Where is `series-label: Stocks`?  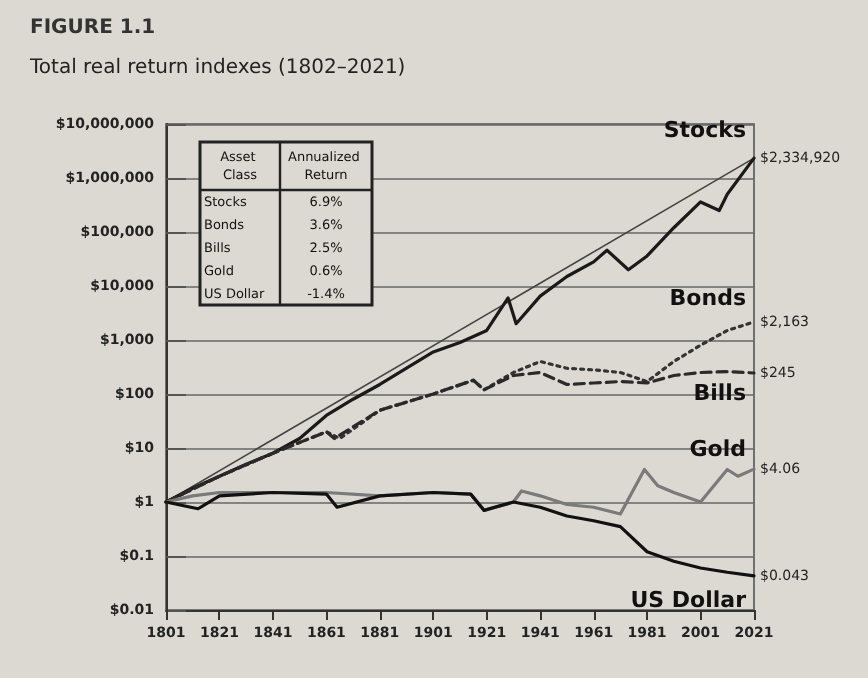 series-label: Stocks is located at coordinates (705, 130).